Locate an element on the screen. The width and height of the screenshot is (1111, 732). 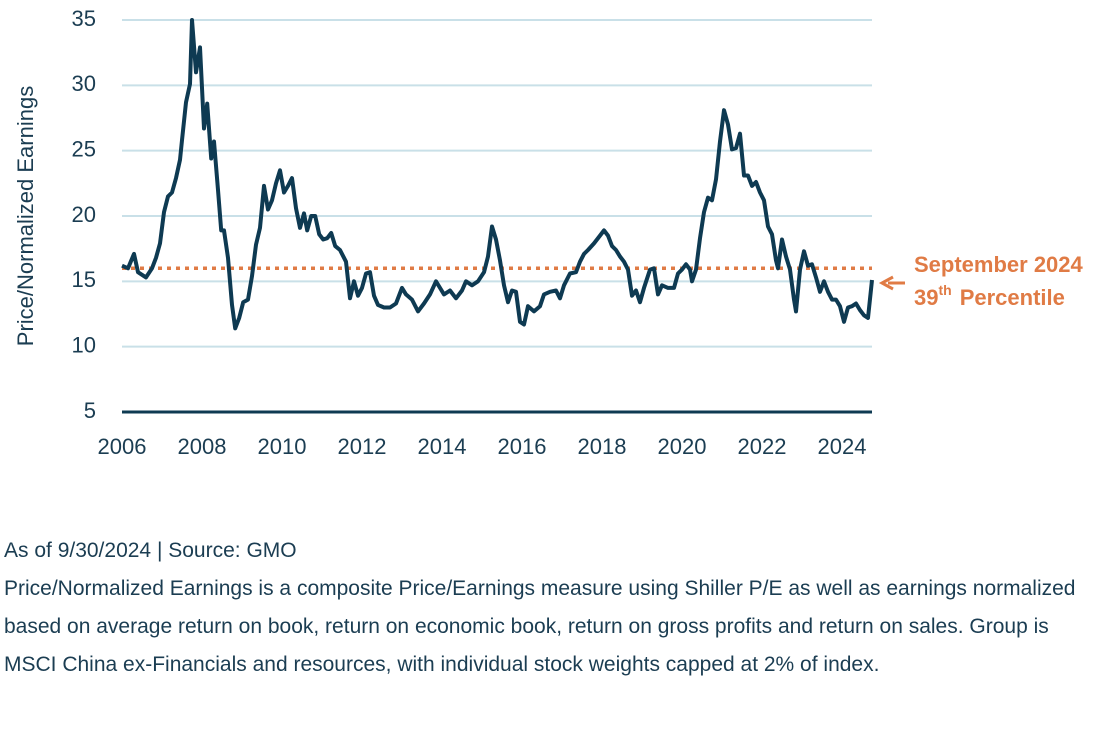
x-tick-label: 2014 is located at coordinates (442, 446).